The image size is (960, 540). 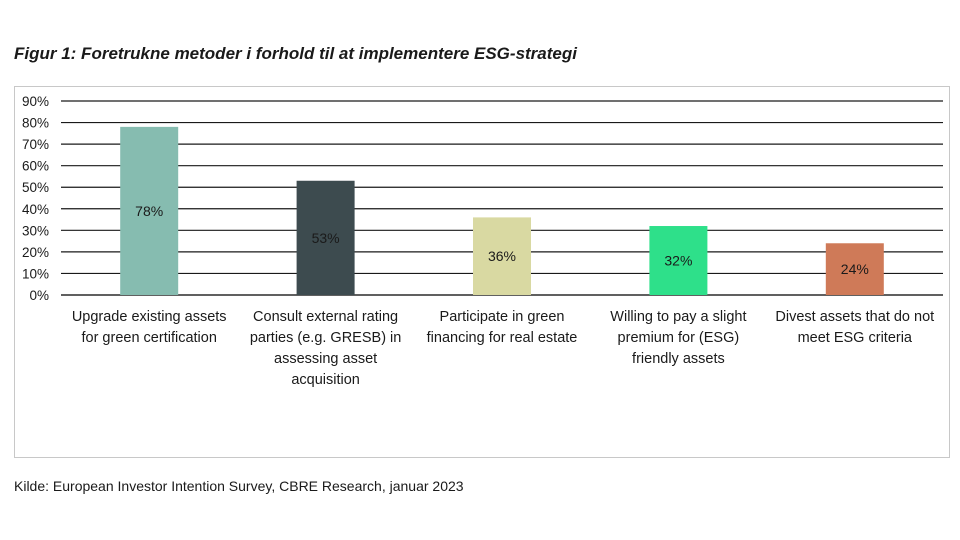 What do you see at coordinates (325, 338) in the screenshot?
I see `x-category-label-line: parties (e.g. GRESB) in` at bounding box center [325, 338].